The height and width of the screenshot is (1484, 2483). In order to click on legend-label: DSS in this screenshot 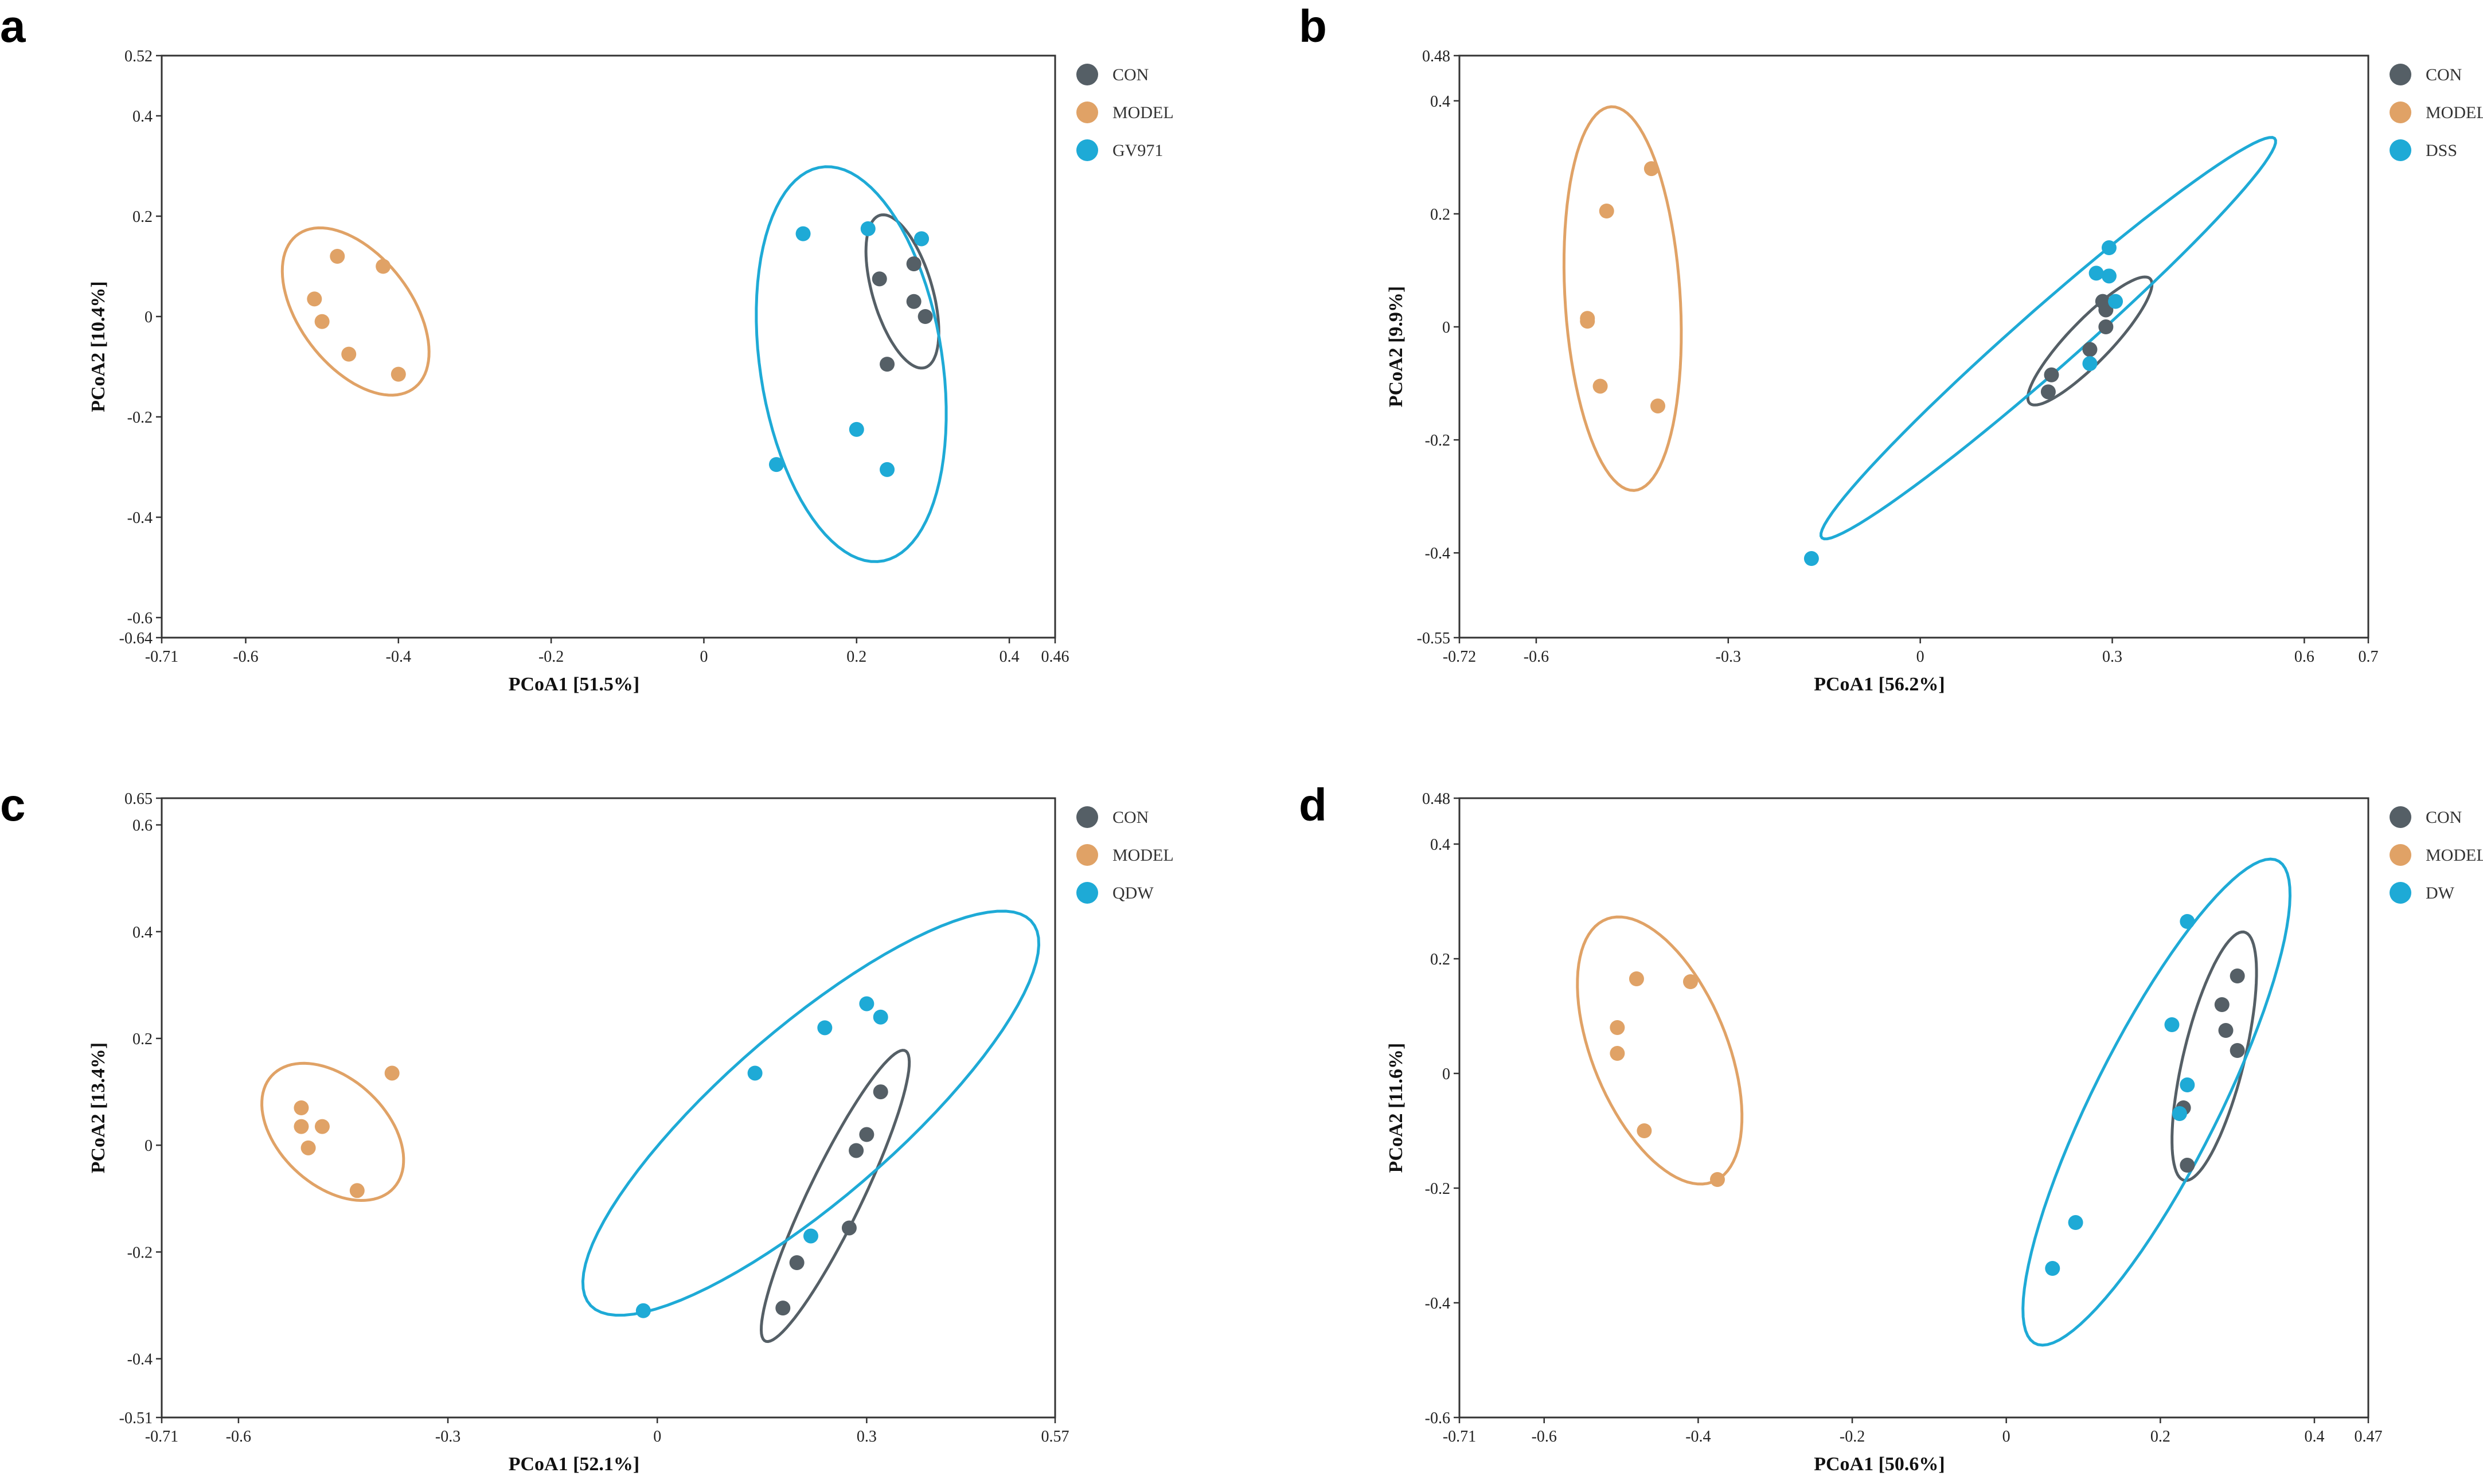, I will do `click(2441, 150)`.